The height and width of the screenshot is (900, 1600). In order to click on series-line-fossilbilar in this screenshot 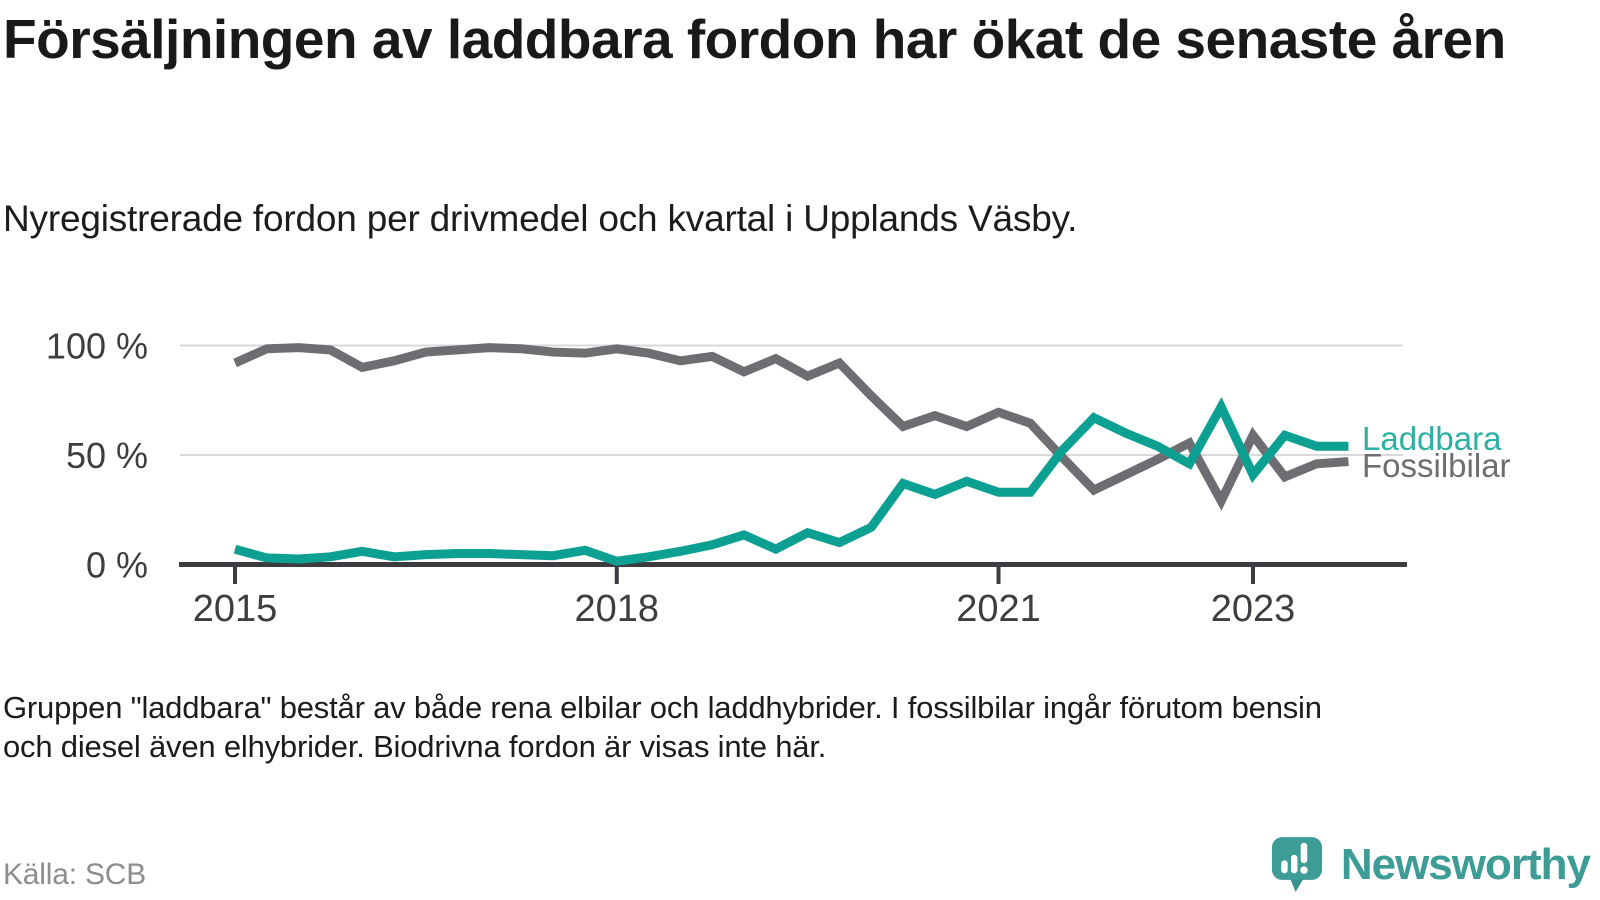, I will do `click(791, 427)`.